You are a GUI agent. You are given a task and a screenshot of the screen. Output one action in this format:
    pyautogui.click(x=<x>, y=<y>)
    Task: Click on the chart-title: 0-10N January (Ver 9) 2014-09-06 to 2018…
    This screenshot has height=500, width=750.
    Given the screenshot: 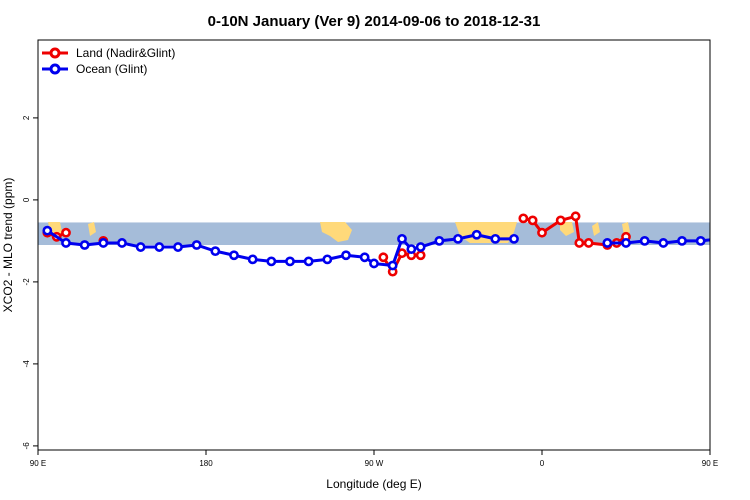 What is the action you would take?
    pyautogui.click(x=374, y=21)
    